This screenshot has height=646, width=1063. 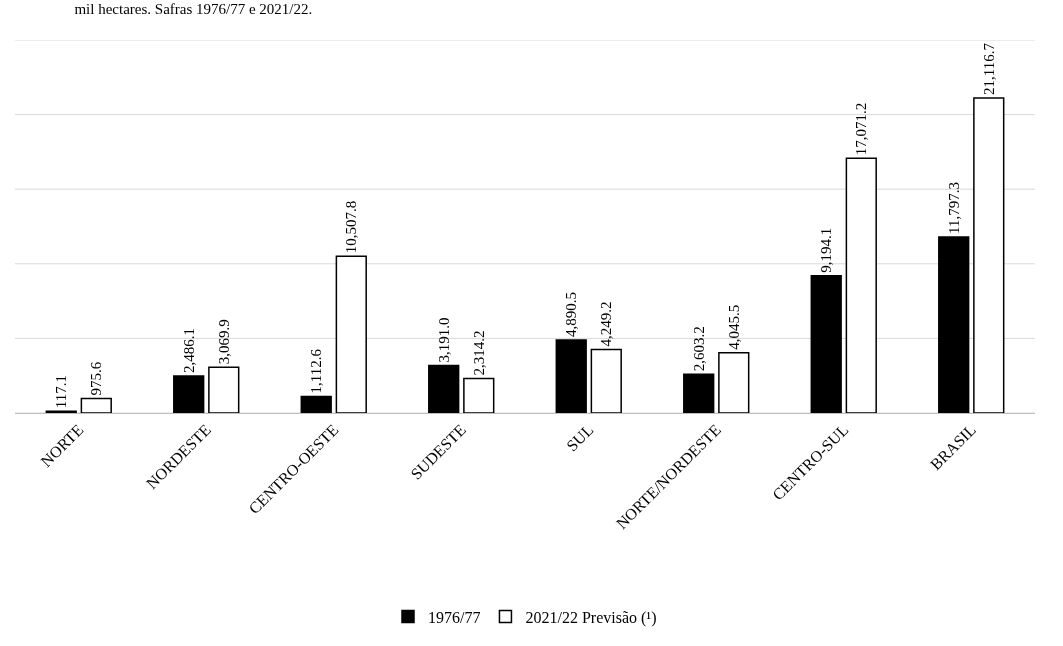 I want to click on x-tick-label: SUL, so click(x=580, y=437).